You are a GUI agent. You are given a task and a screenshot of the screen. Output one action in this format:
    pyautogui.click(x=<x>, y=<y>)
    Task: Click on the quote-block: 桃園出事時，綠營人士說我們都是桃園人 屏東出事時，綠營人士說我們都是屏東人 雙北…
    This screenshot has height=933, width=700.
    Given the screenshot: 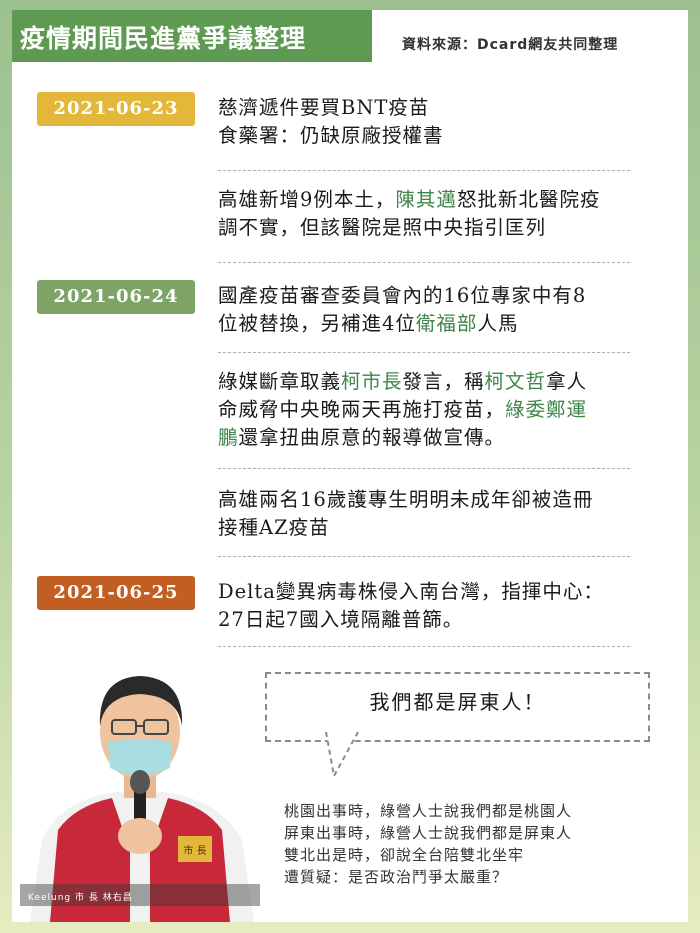 What is the action you would take?
    pyautogui.click(x=484, y=844)
    